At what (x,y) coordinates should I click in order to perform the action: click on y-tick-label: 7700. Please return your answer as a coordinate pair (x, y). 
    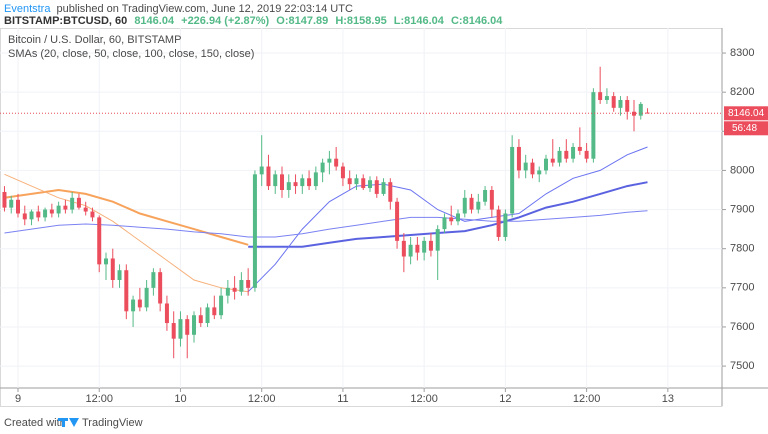
    Looking at the image, I should click on (742, 288).